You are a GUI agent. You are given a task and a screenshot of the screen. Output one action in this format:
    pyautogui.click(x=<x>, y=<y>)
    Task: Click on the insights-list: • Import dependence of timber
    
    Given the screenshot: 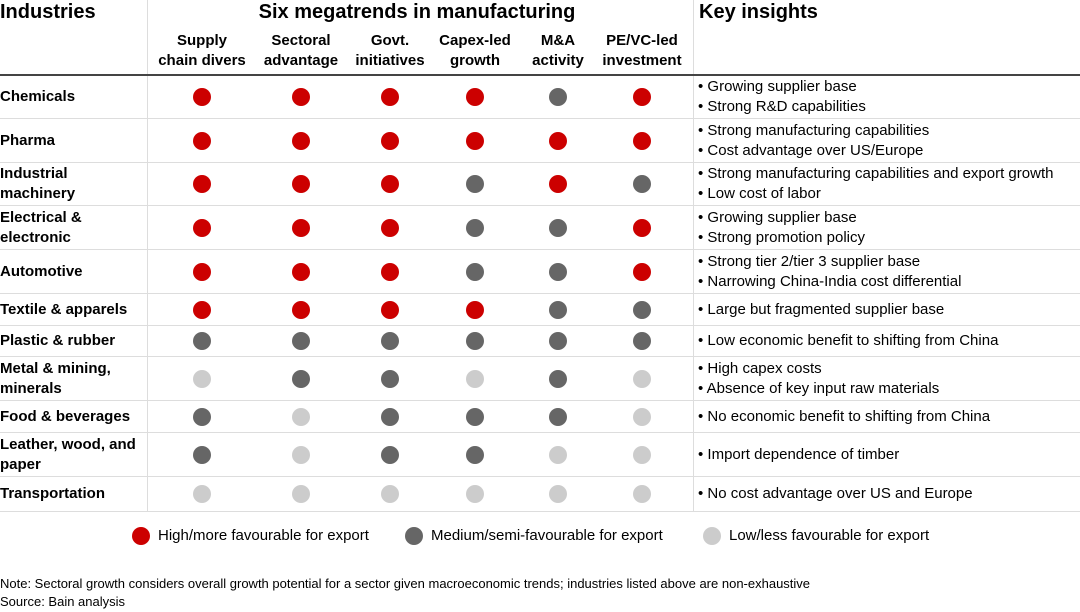 What is the action you would take?
    pyautogui.click(x=798, y=455)
    